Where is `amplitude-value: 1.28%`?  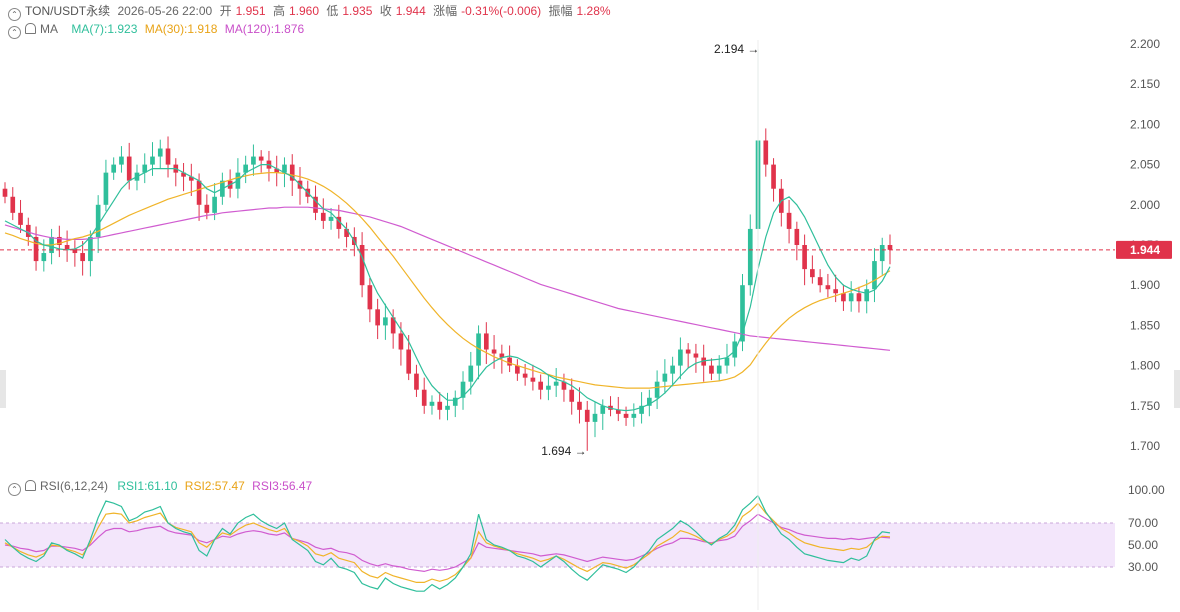 amplitude-value: 1.28% is located at coordinates (593, 11).